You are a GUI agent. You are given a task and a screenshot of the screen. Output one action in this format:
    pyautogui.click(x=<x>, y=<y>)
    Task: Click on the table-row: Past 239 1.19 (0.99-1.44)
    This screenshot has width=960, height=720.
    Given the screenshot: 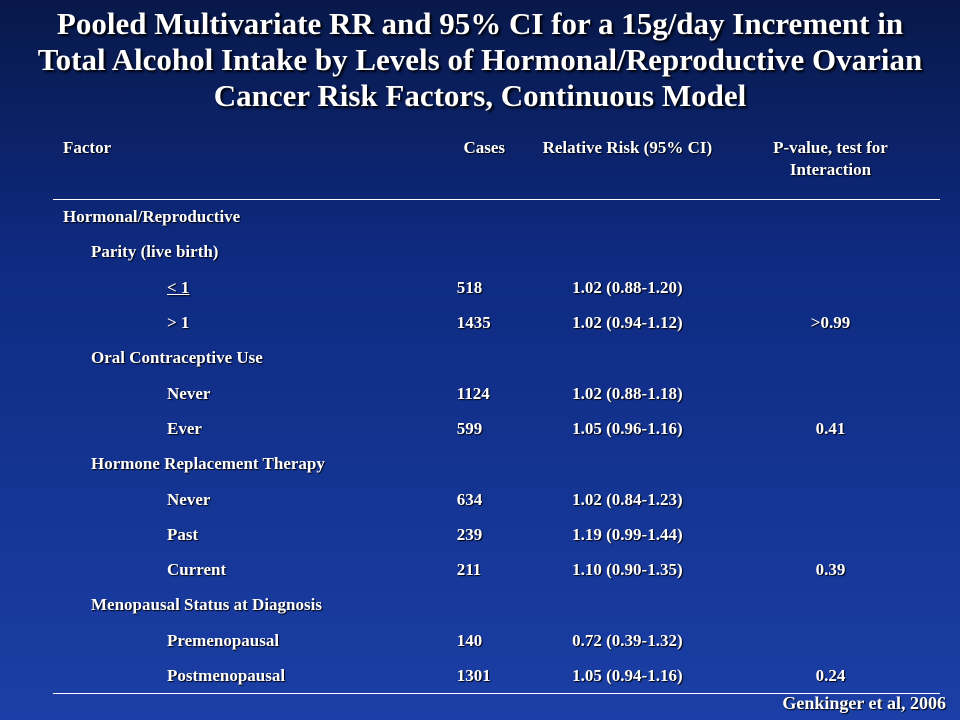 What is the action you would take?
    pyautogui.click(x=496, y=534)
    